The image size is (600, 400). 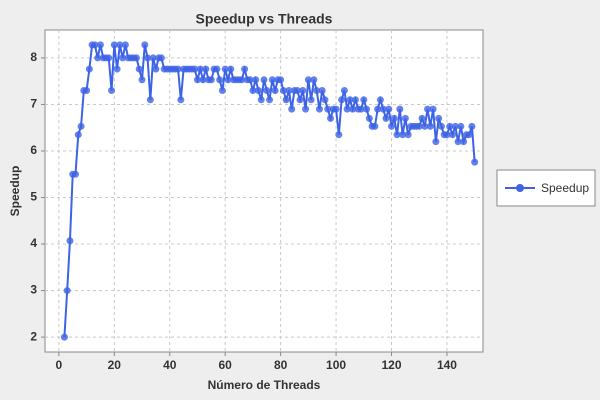 What do you see at coordinates (115, 365) in the screenshot?
I see `x-tick-label: 20` at bounding box center [115, 365].